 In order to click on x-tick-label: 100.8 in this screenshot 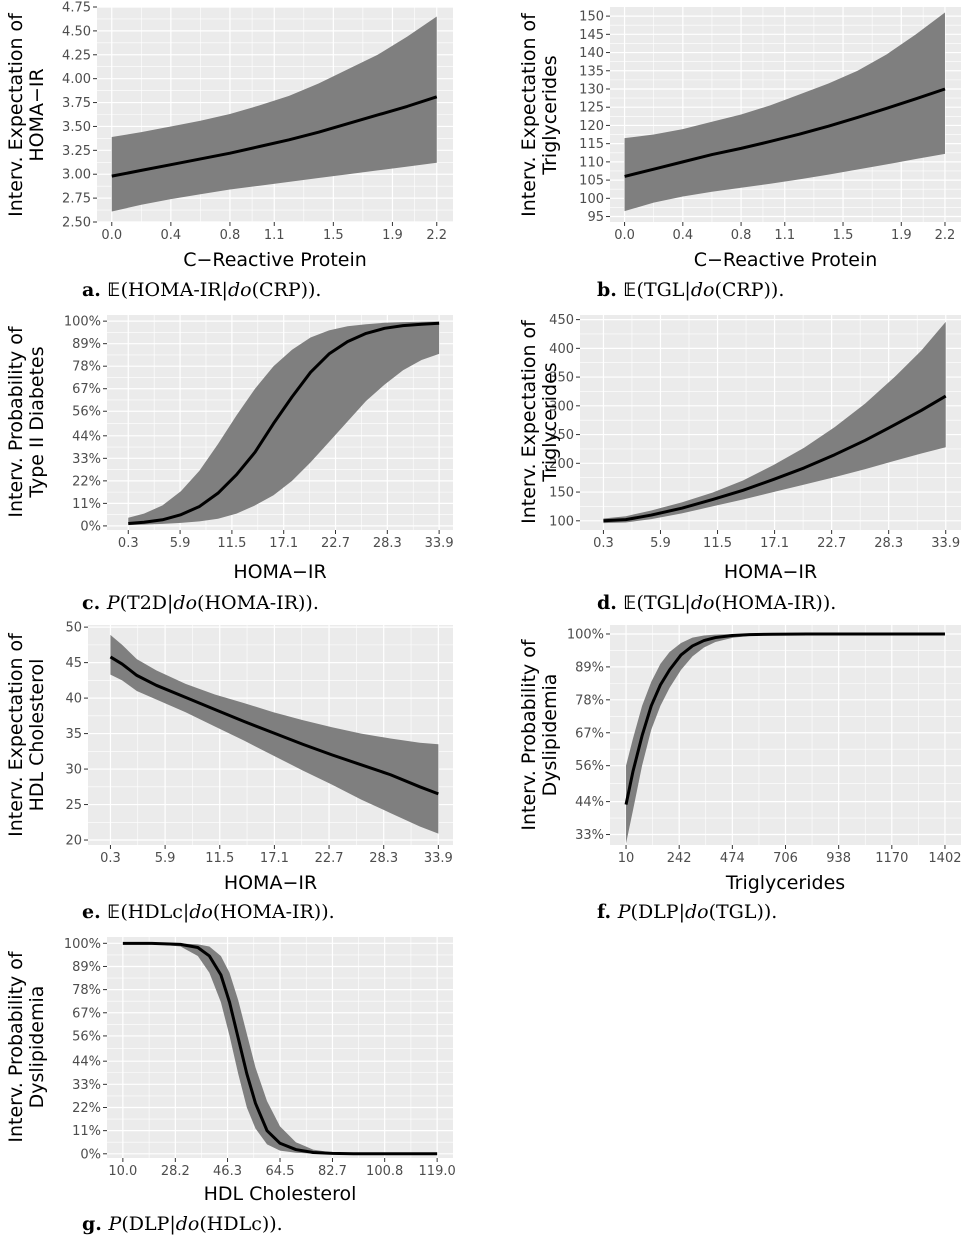, I will do `click(384, 1171)`.